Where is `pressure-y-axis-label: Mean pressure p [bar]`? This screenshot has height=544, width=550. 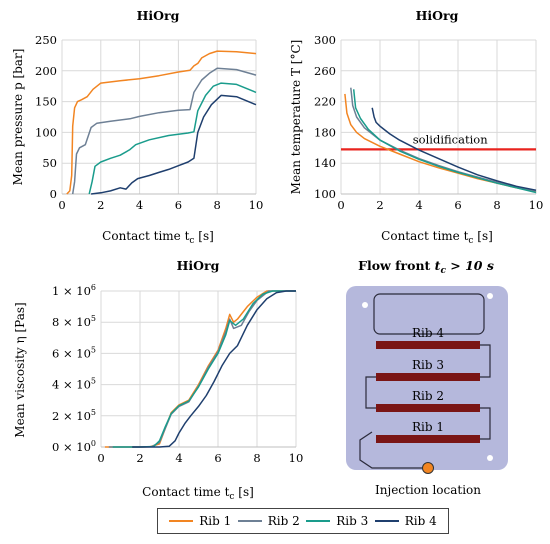
pressure-y-axis-label: Mean pressure p [bar] is located at coordinates (18, 117).